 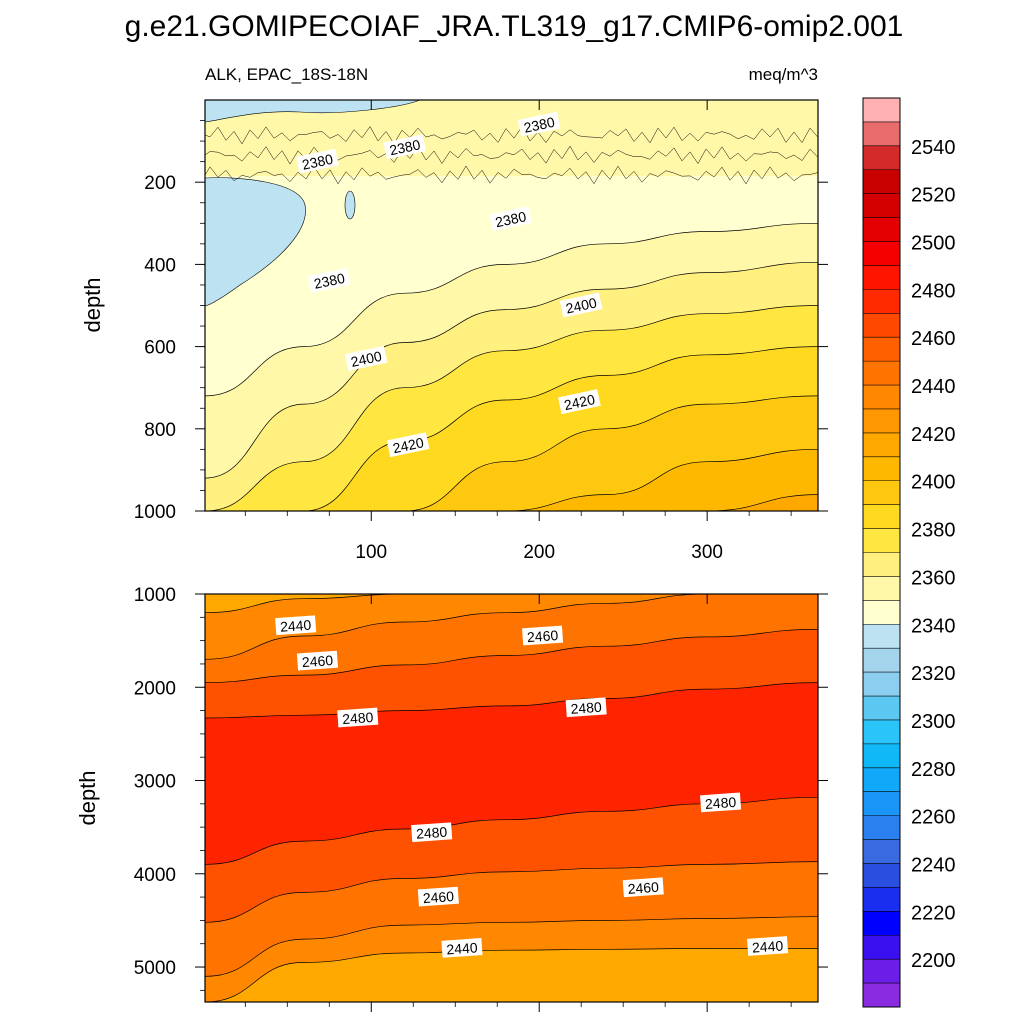 I want to click on lower-y-tick-label: 5000, so click(x=155, y=968).